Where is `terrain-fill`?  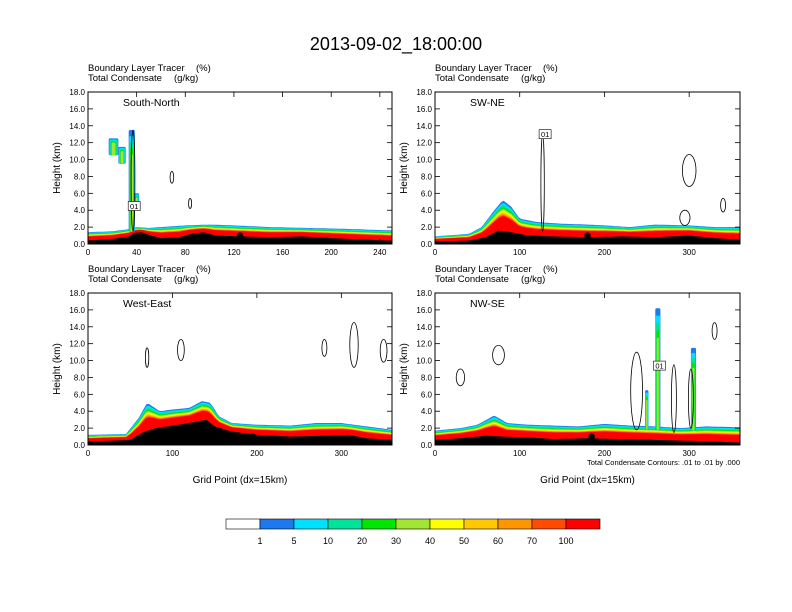
terrain-fill is located at coordinates (587, 440).